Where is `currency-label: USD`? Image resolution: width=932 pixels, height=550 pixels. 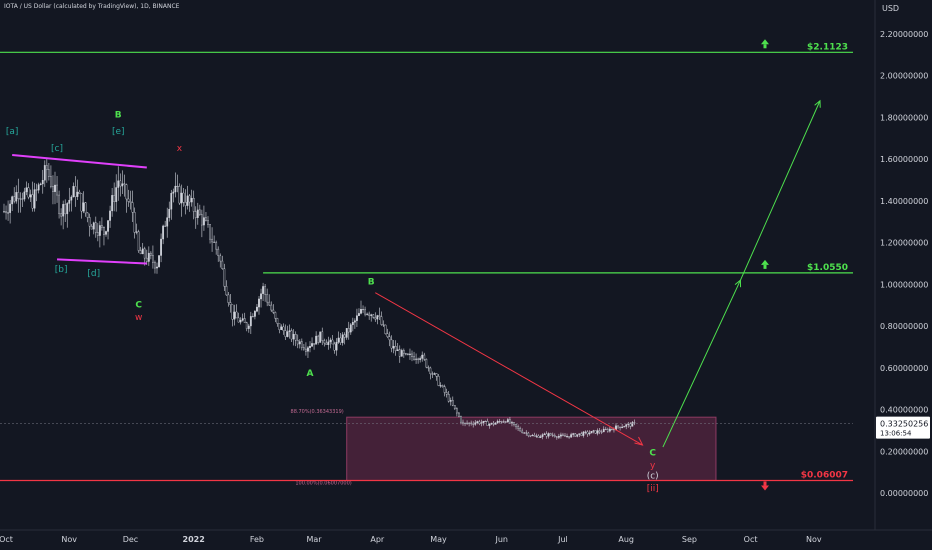 currency-label: USD is located at coordinates (891, 8).